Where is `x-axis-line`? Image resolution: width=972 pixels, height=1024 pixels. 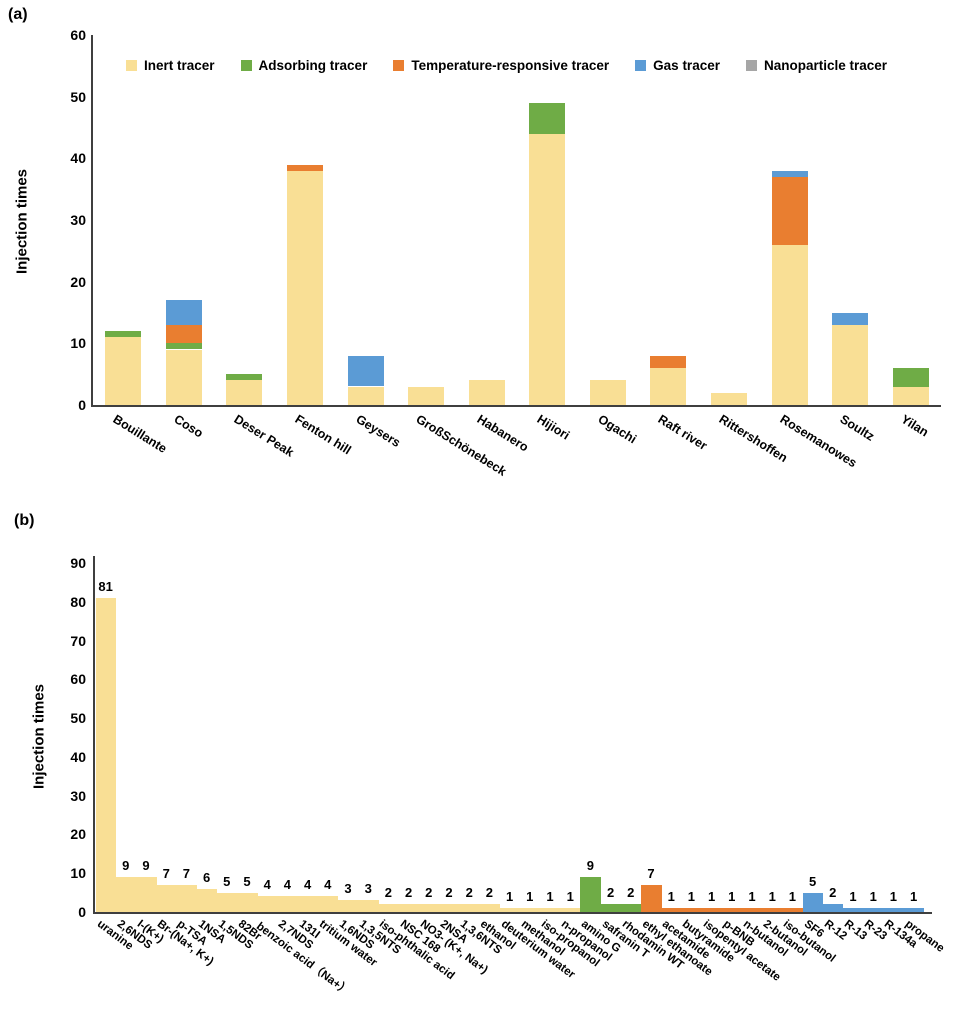 x-axis-line is located at coordinates (516, 406).